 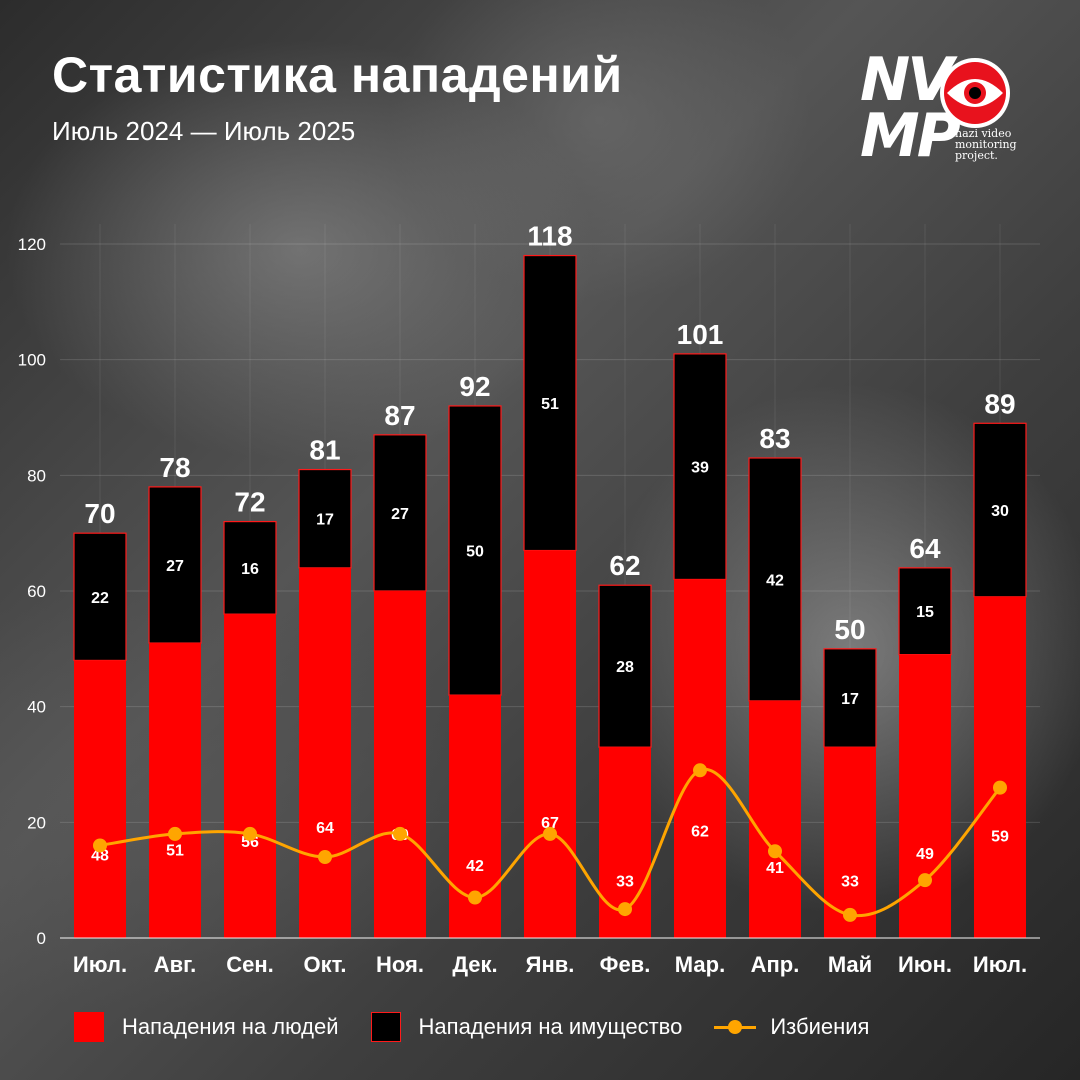 I want to click on x-tick-label: Июл., so click(x=100, y=964).